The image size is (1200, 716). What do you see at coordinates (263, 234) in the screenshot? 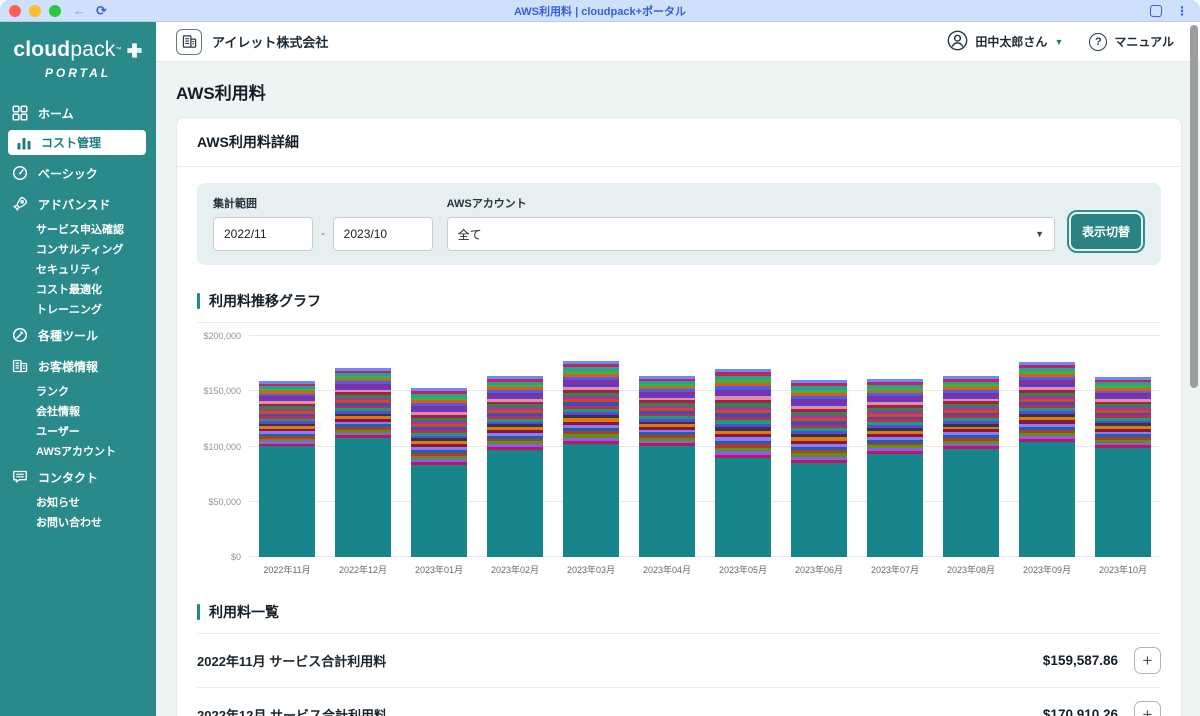
I see `range-from-input` at bounding box center [263, 234].